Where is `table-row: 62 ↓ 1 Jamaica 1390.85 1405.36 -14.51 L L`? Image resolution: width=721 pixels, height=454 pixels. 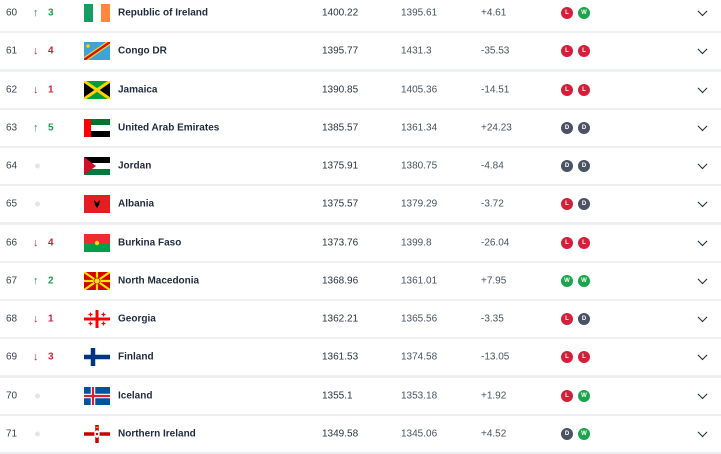 table-row: 62 ↓ 1 Jamaica 1390.85 1405.36 -14.51 L L is located at coordinates (360, 89).